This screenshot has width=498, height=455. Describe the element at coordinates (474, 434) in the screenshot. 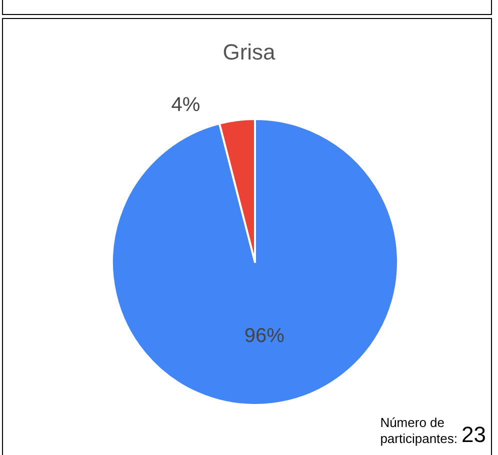

I see `text: 23` at that location.